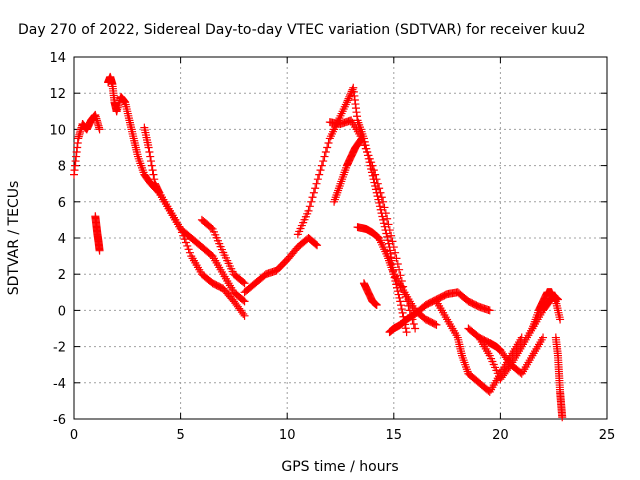  Describe the element at coordinates (14, 238) in the screenshot. I see `y-axis-label: SDTVAR / TECUs` at that location.